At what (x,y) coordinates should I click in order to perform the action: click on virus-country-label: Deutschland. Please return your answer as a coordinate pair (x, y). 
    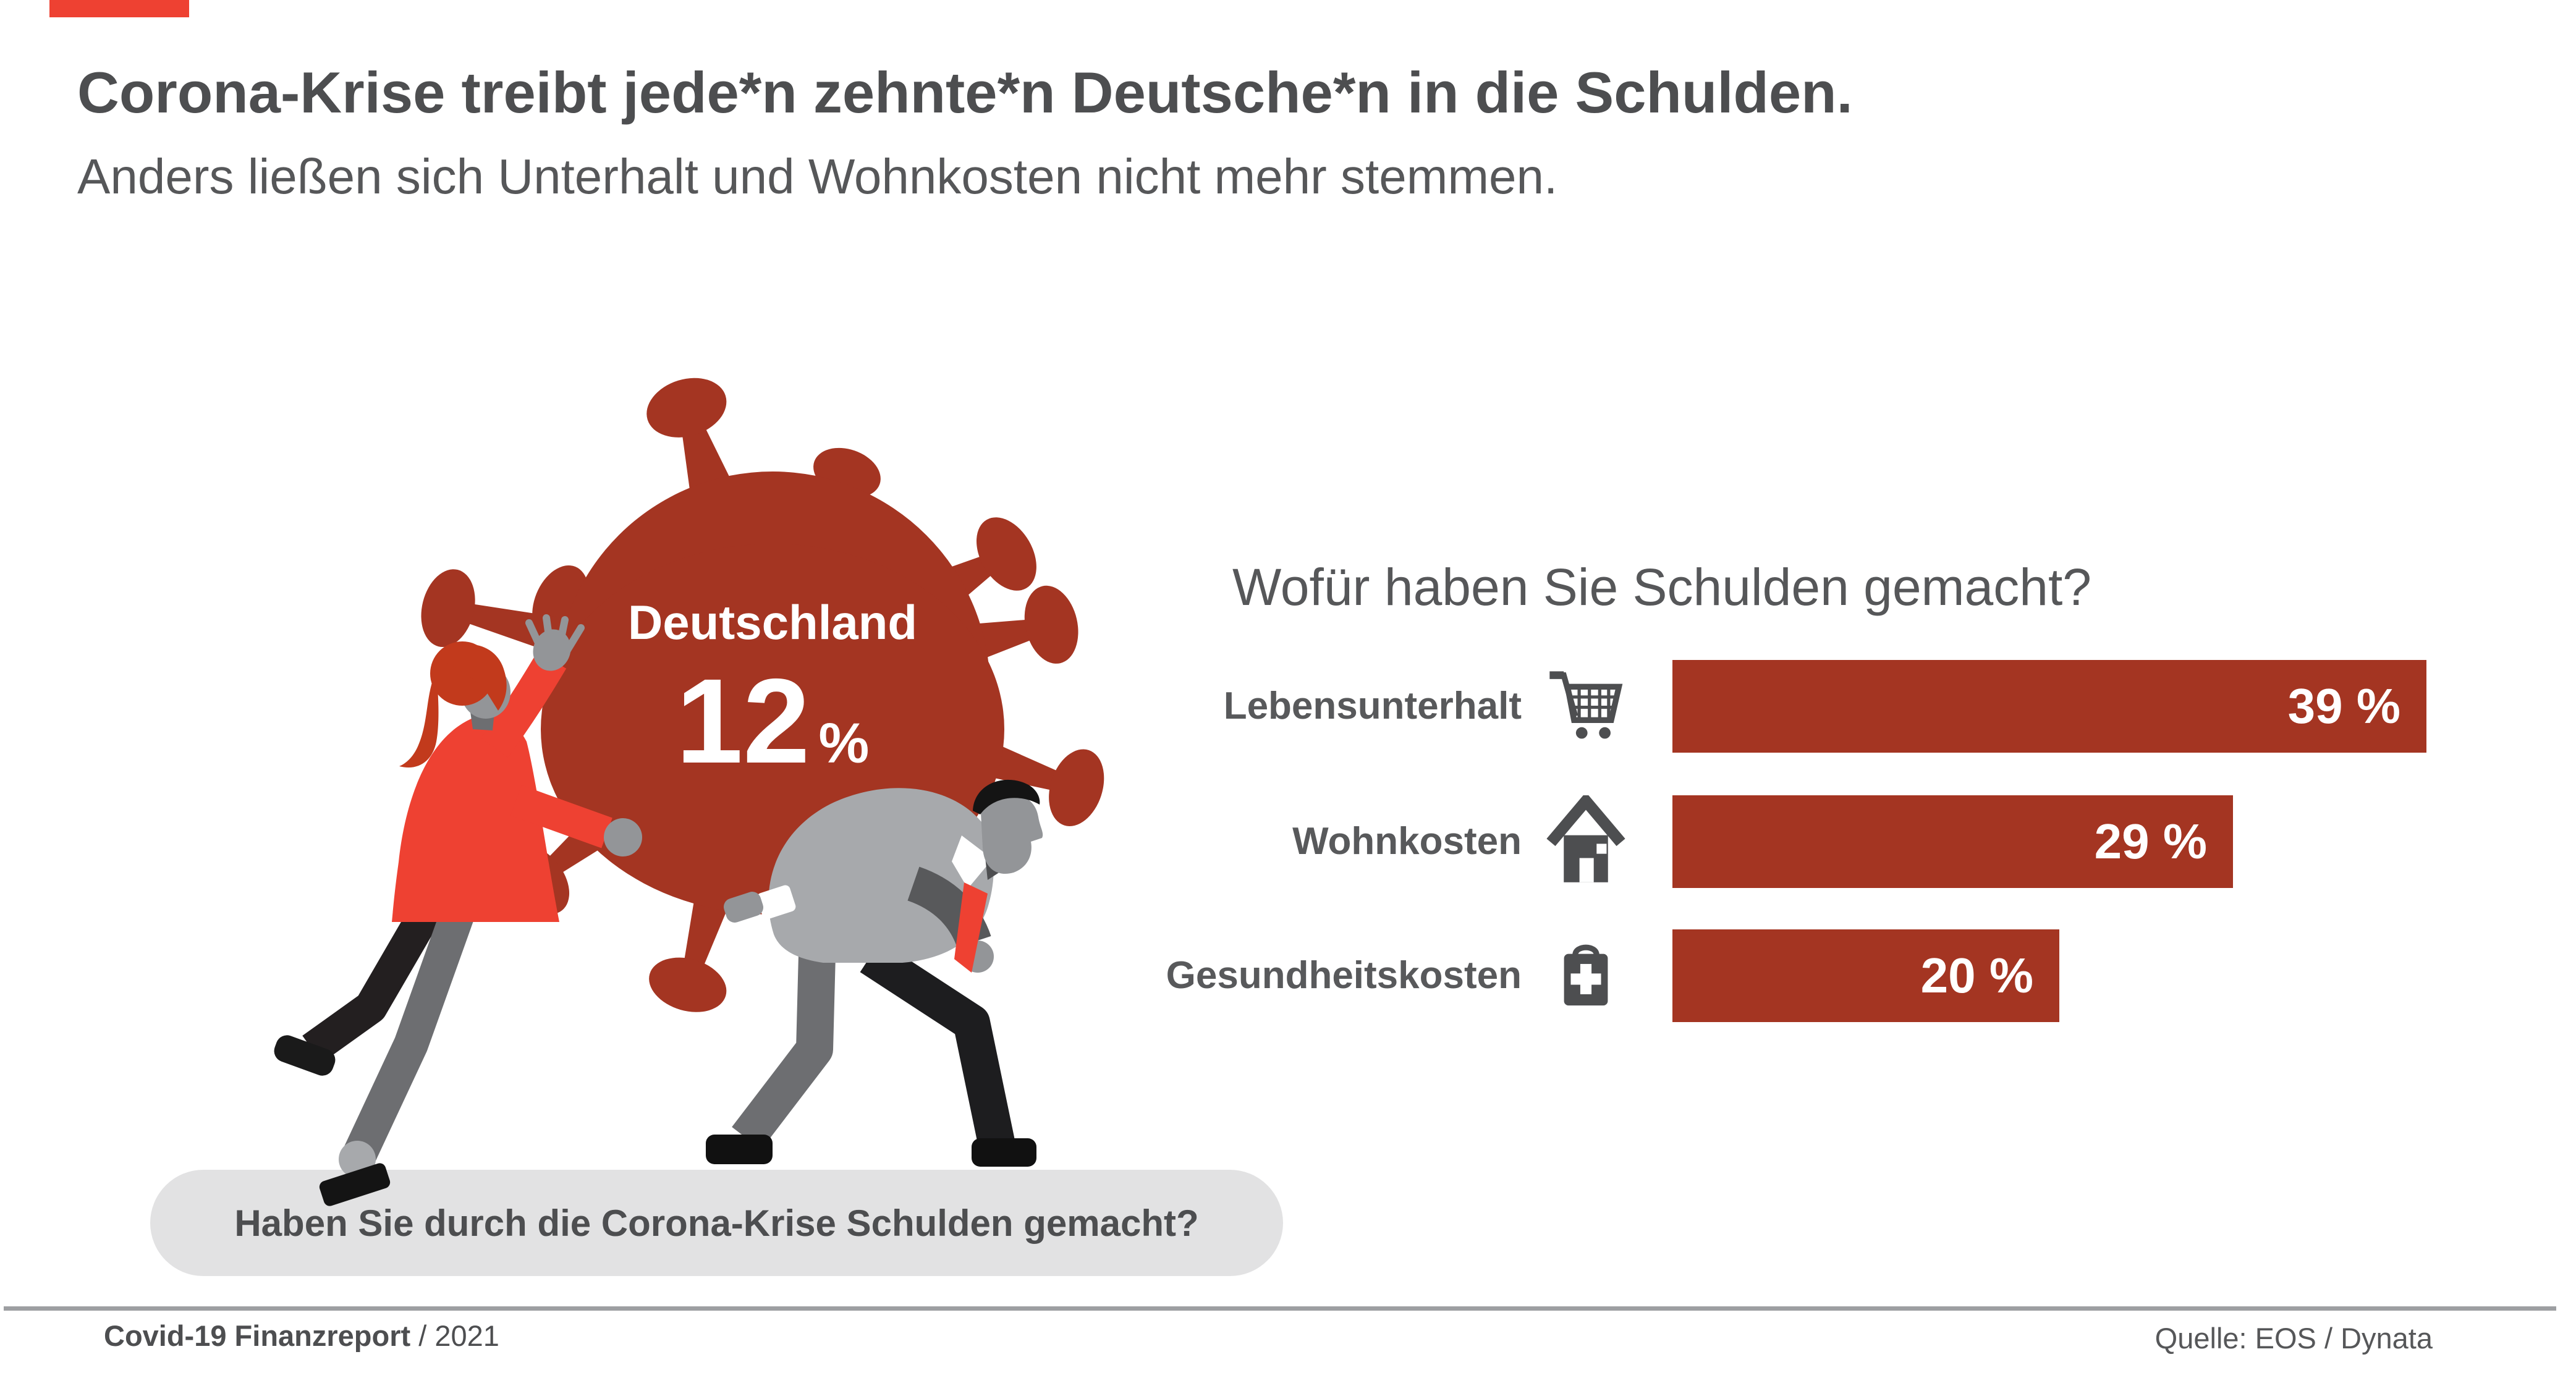
    Looking at the image, I should click on (772, 622).